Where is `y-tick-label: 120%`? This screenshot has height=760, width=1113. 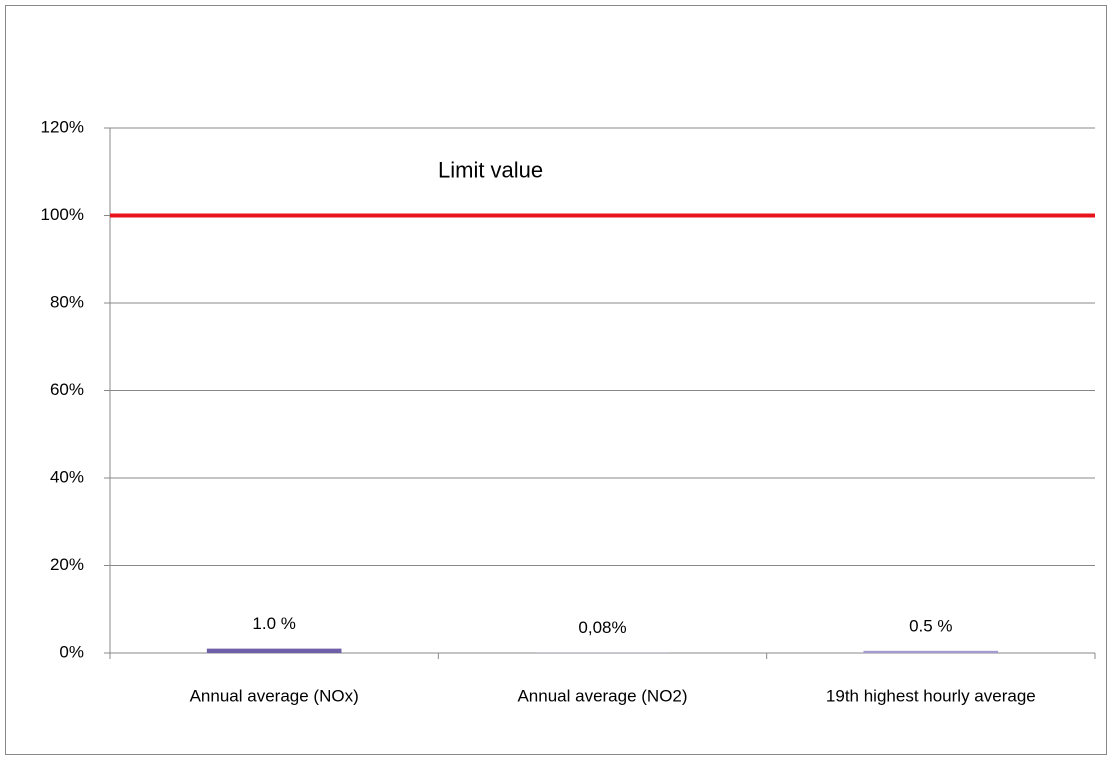 y-tick-label: 120% is located at coordinates (62, 126).